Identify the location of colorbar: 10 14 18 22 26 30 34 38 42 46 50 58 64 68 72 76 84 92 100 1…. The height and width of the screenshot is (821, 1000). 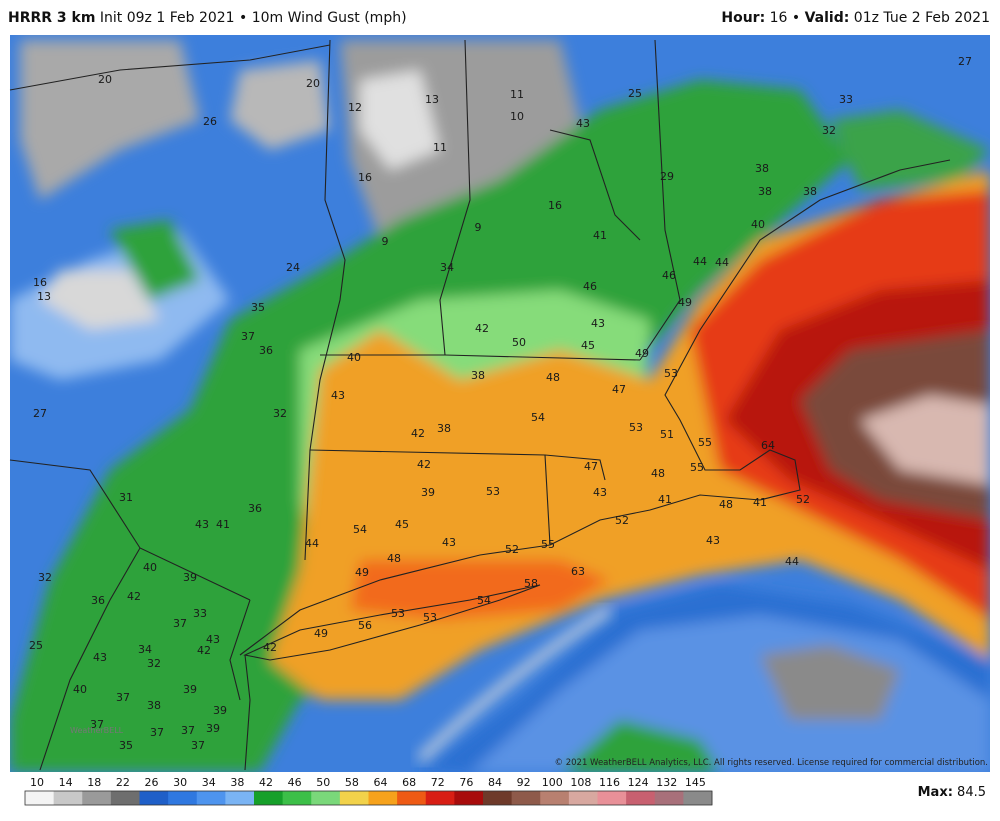
(368, 791).